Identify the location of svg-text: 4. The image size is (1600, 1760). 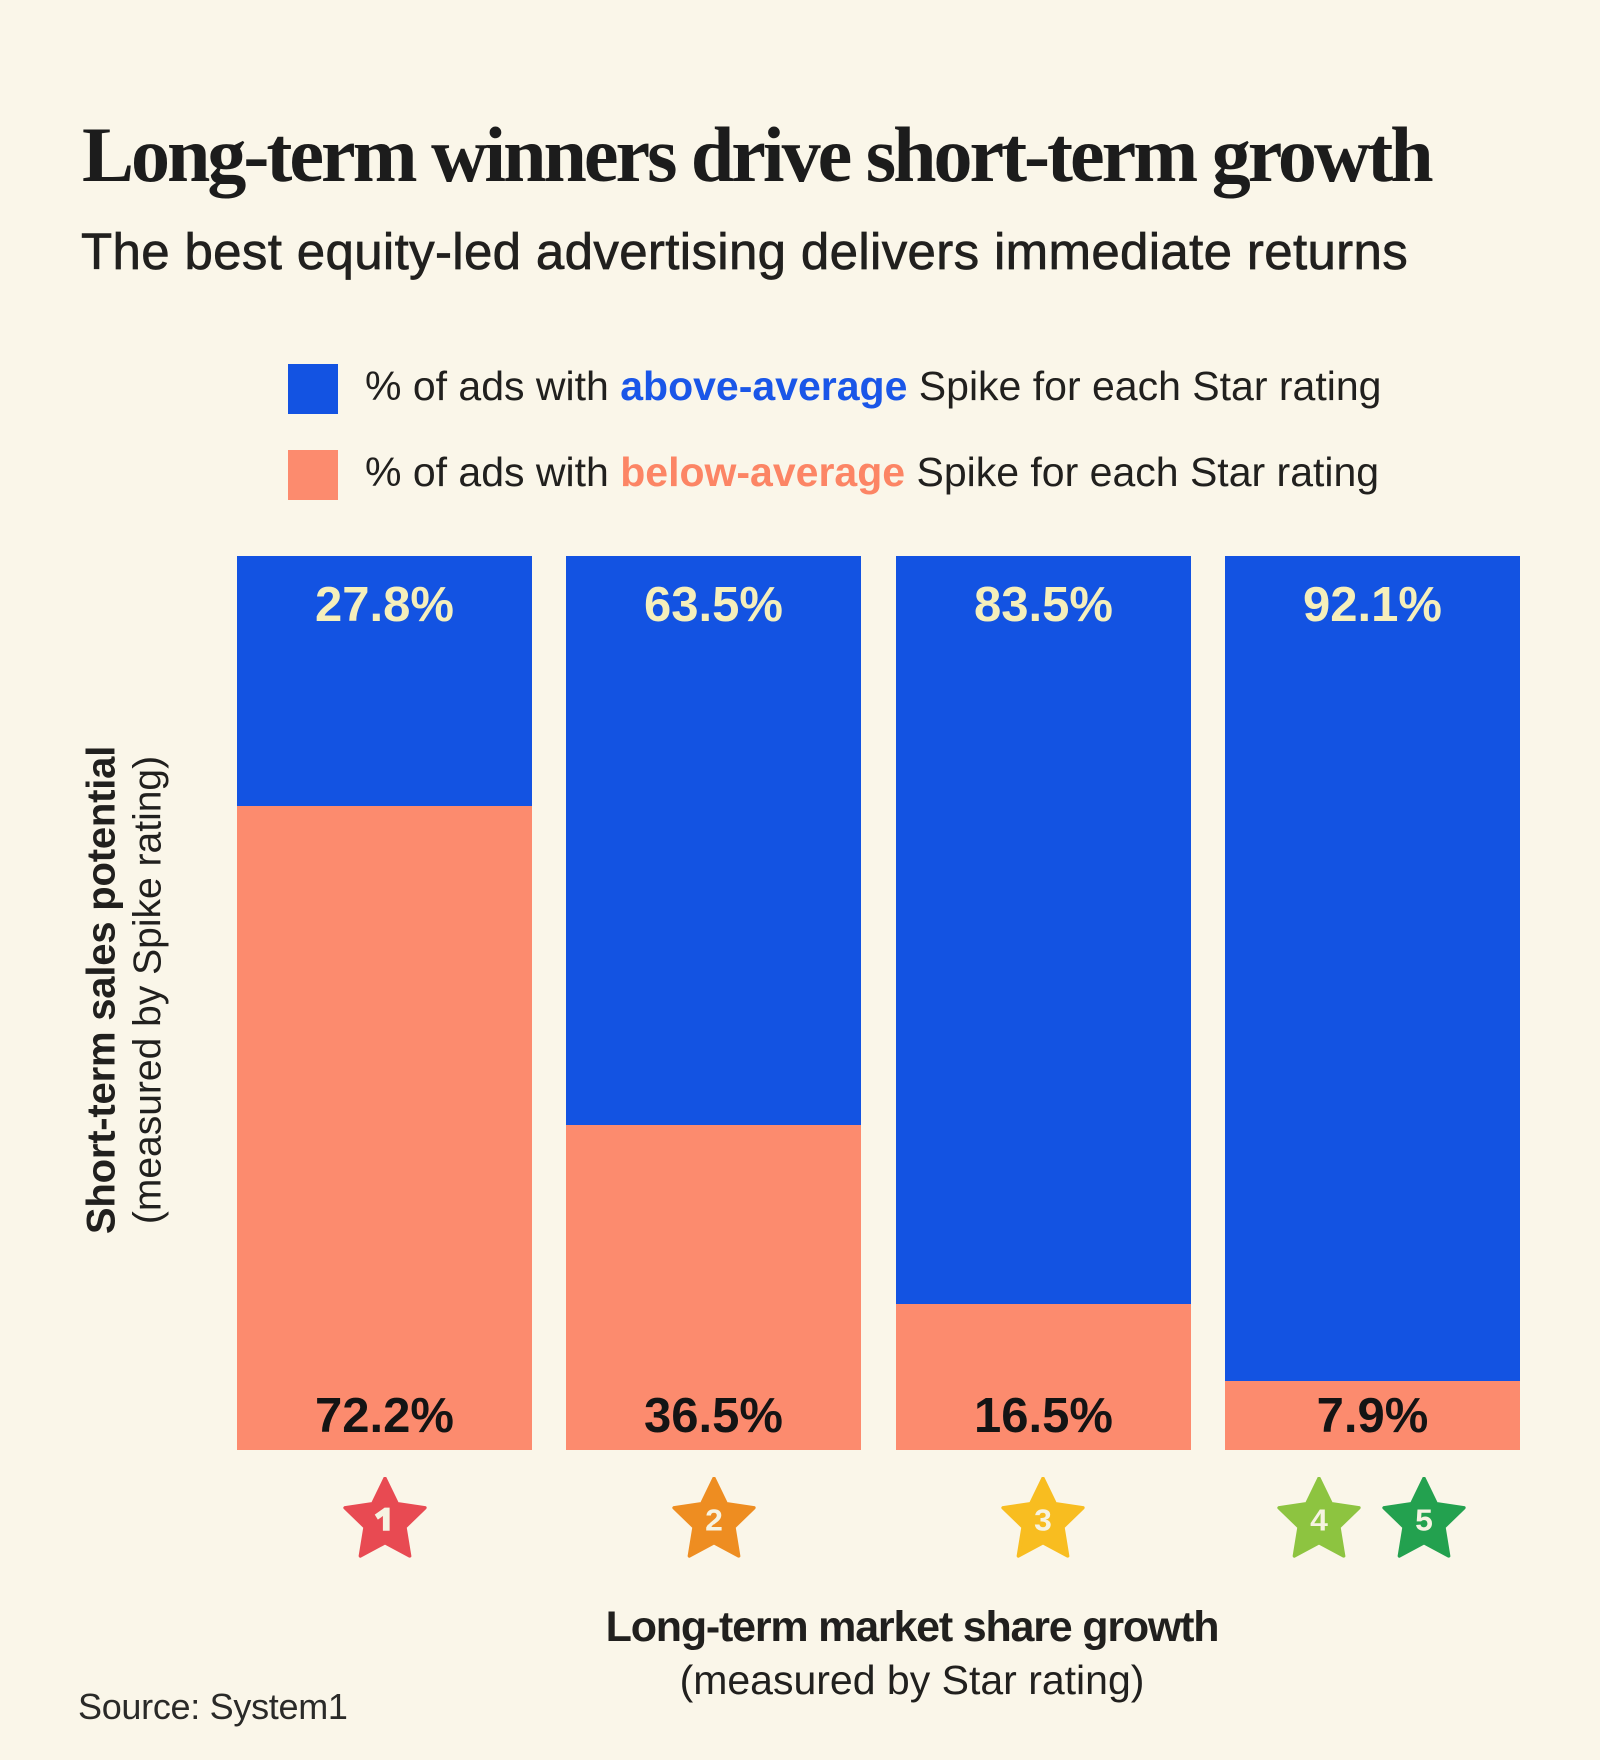
(1319, 1520).